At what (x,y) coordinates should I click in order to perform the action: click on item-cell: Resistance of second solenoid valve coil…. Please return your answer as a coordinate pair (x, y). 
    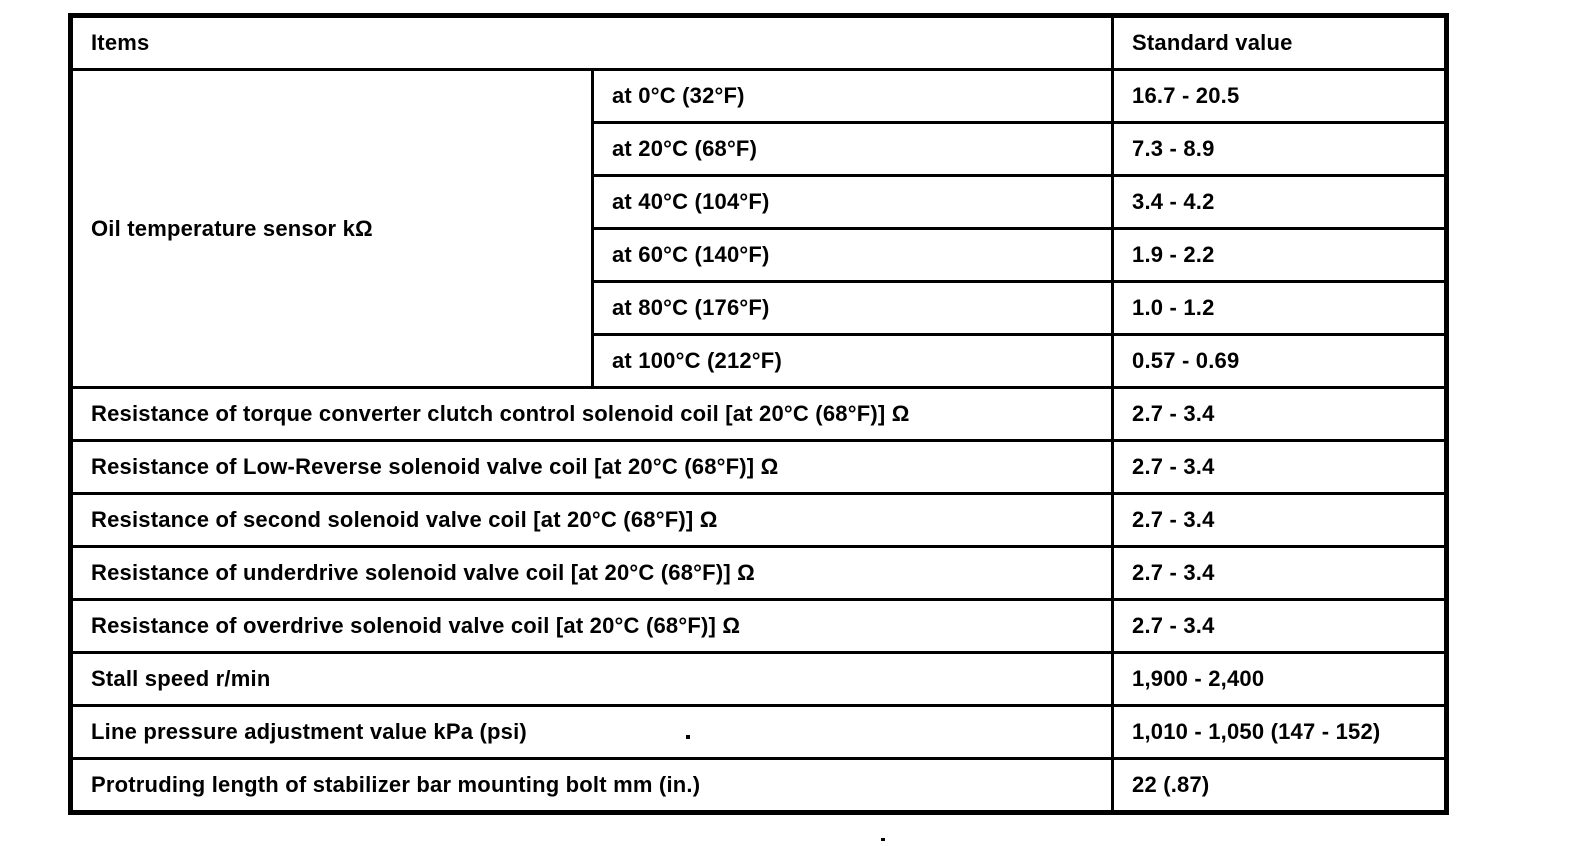
    Looking at the image, I should click on (591, 520).